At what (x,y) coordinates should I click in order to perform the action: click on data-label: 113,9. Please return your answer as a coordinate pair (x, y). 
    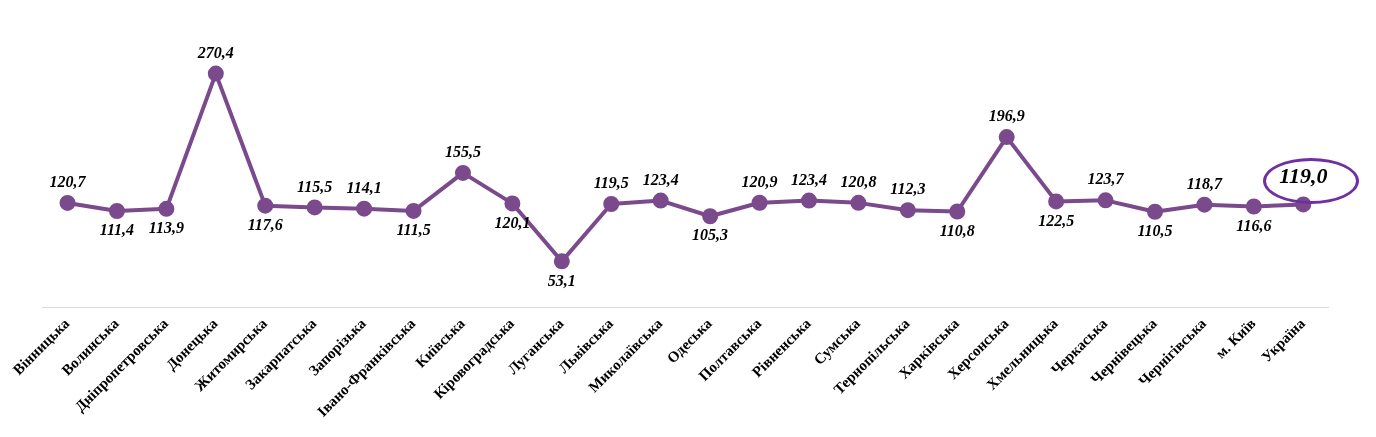
    Looking at the image, I should click on (166, 227).